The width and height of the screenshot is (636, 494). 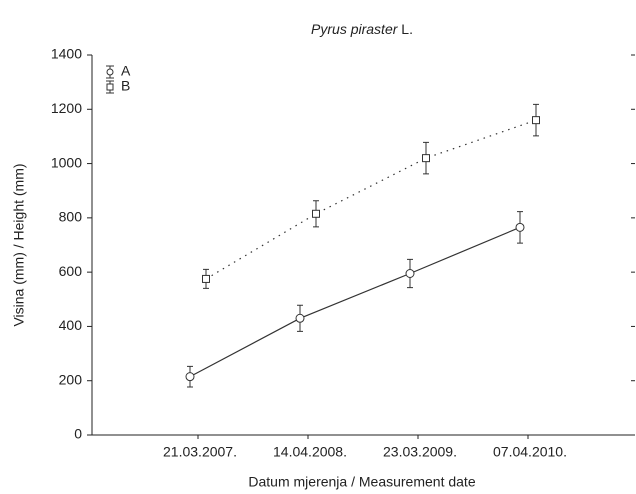 I want to click on y-tick-label: 1000, so click(x=66, y=162).